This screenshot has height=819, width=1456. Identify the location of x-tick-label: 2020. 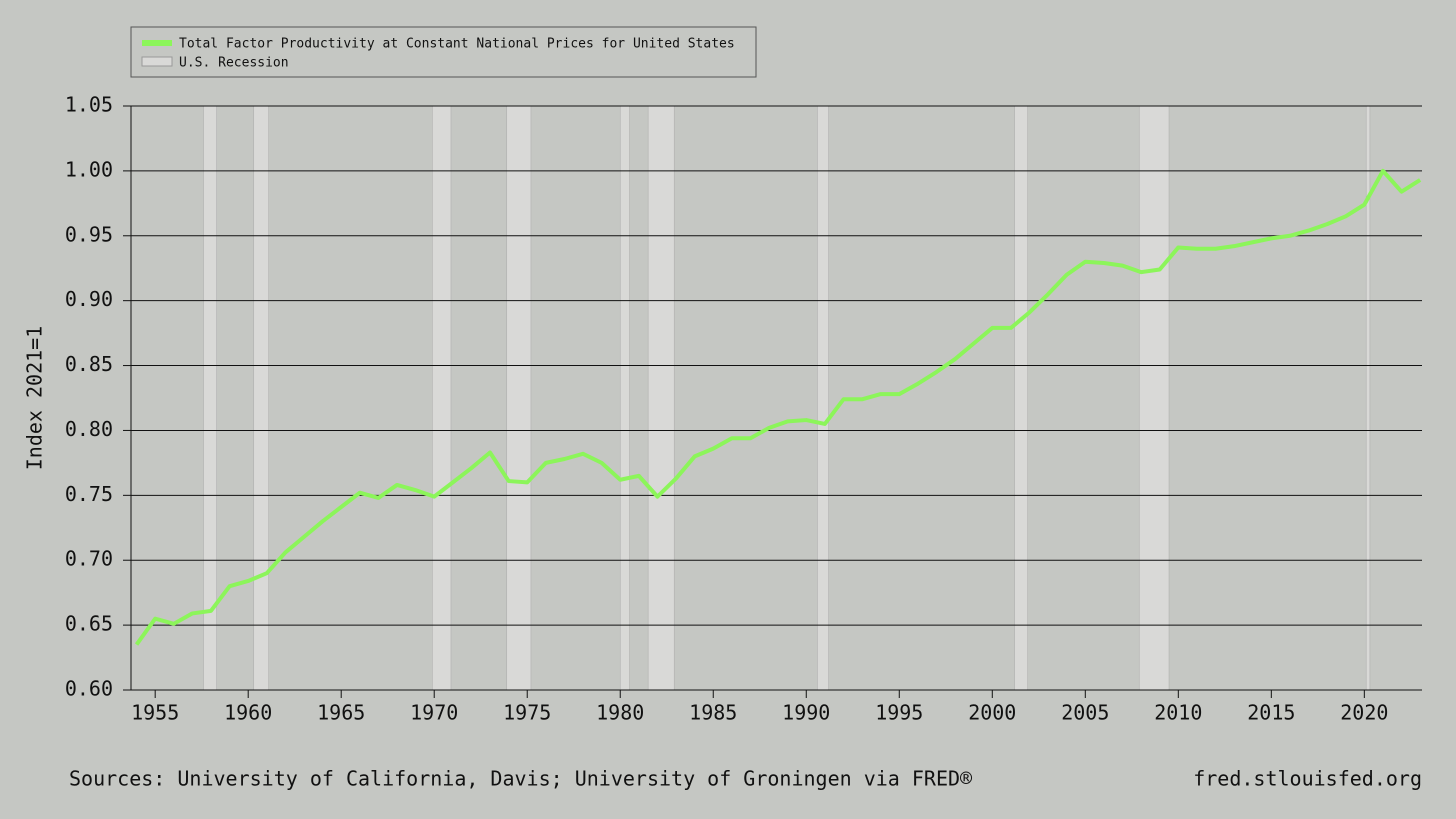
(1364, 713).